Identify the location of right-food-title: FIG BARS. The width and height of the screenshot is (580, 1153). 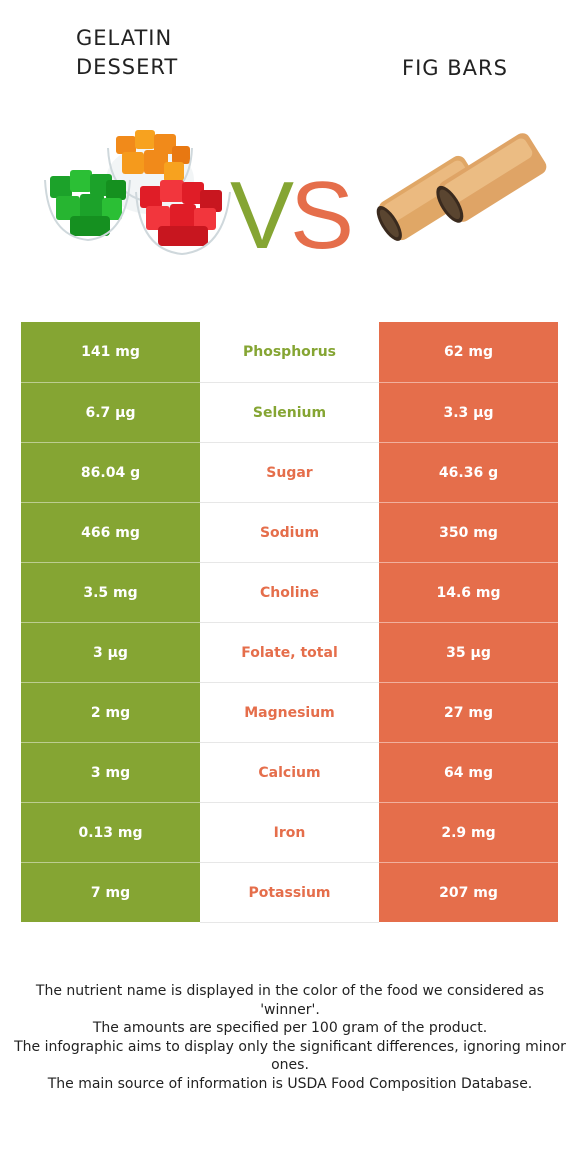
(455, 68).